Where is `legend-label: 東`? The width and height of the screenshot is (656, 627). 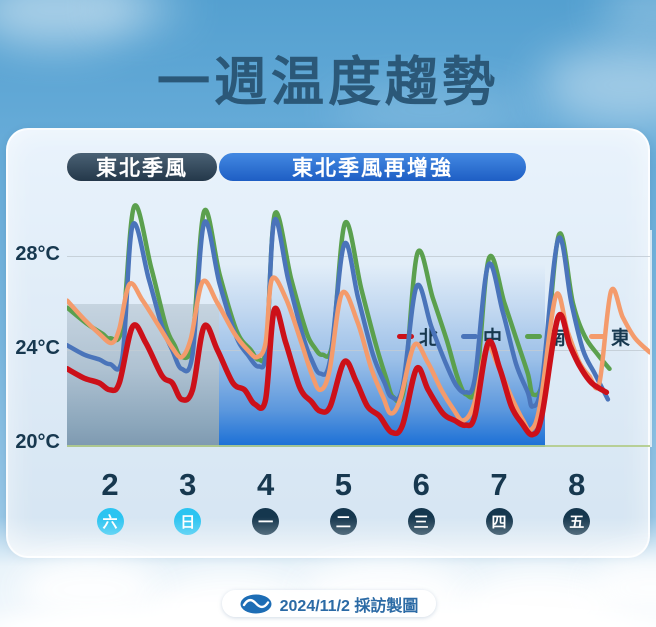 legend-label: 東 is located at coordinates (620, 338).